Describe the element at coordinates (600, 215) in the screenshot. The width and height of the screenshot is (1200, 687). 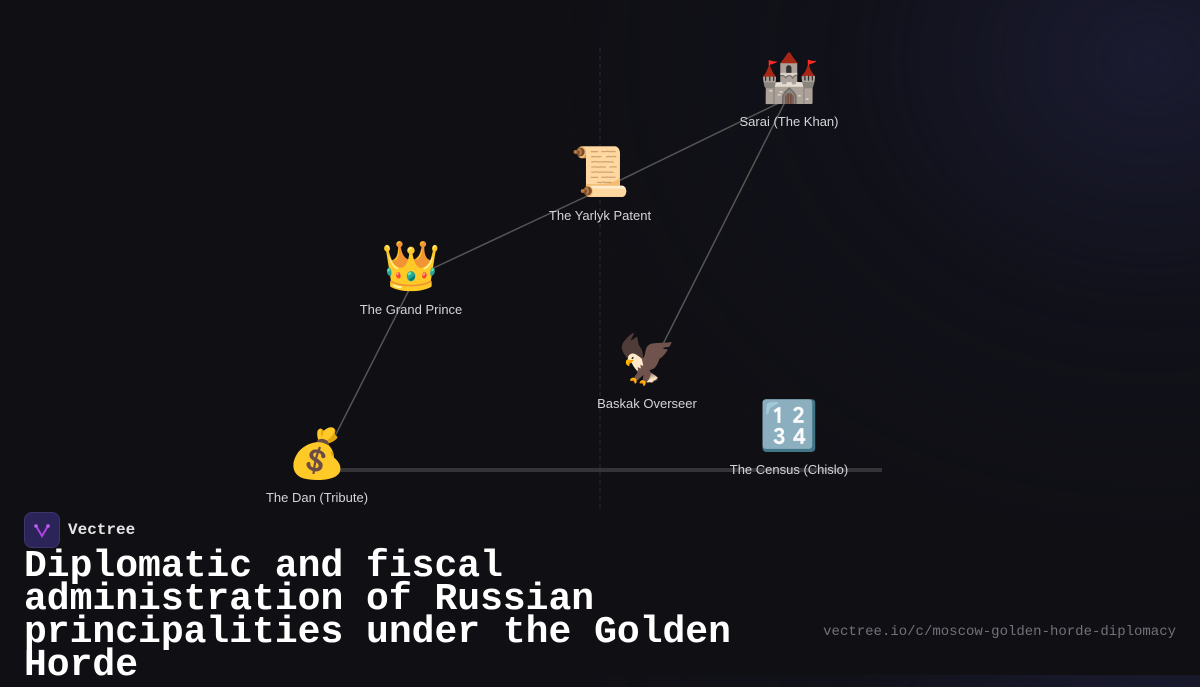
I see `node-label: The Yarlyk Patent` at that location.